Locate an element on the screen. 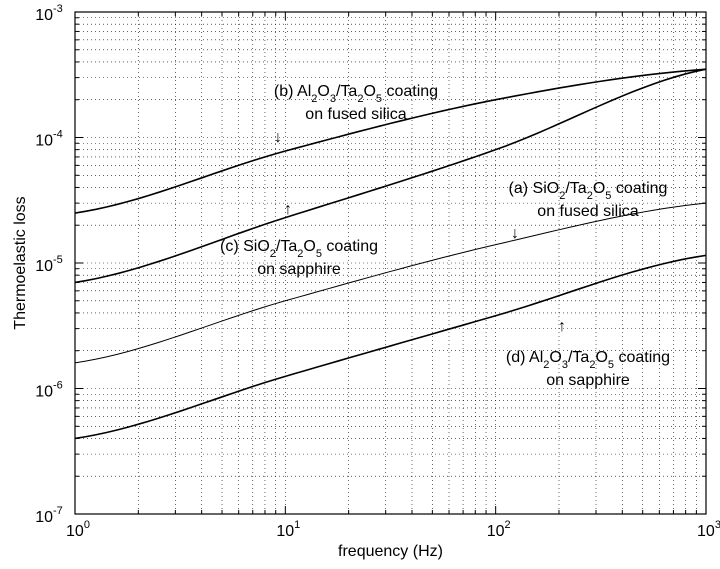 The width and height of the screenshot is (720, 569). annotation-c-line: on sapphire is located at coordinates (299, 269).